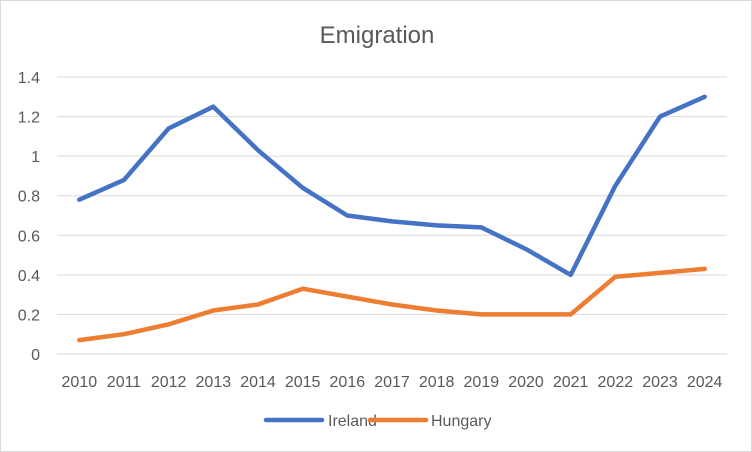  I want to click on x-tick-label: 2014, so click(258, 382).